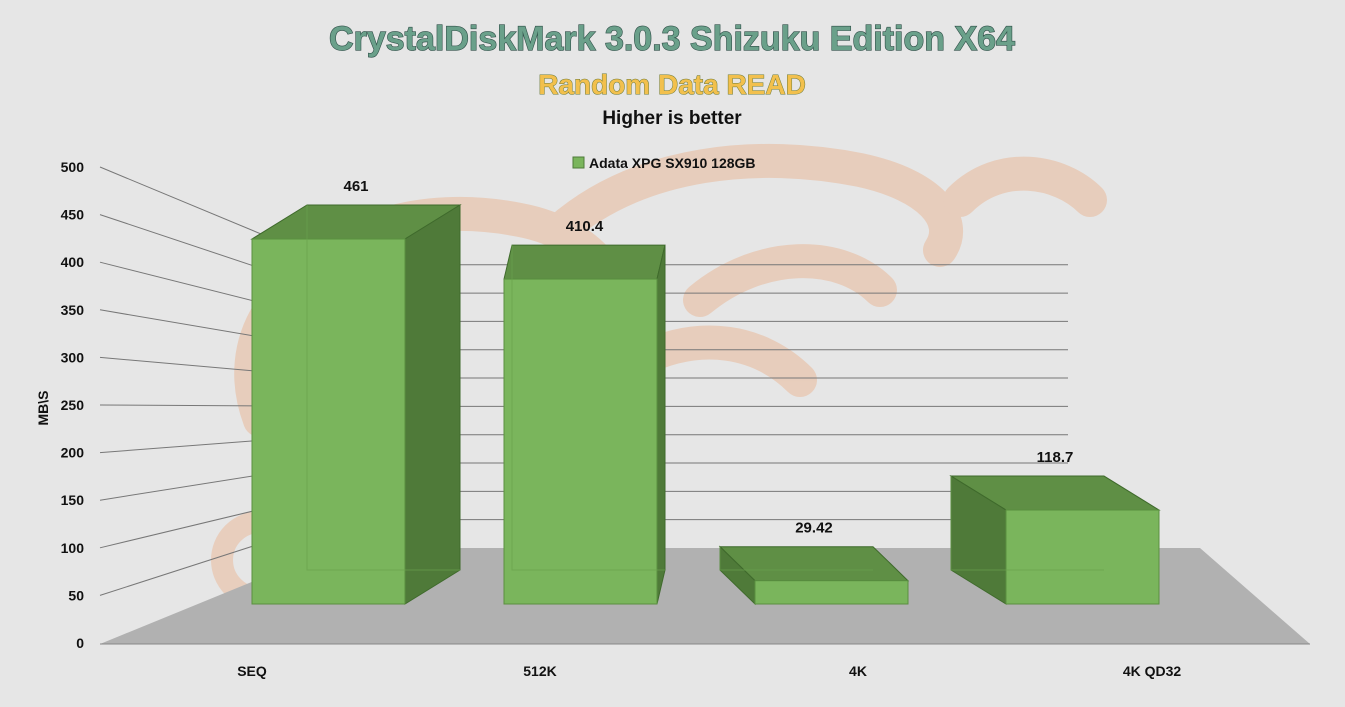 The height and width of the screenshot is (707, 1345). Describe the element at coordinates (76, 595) in the screenshot. I see `y-tick-label: 50` at that location.